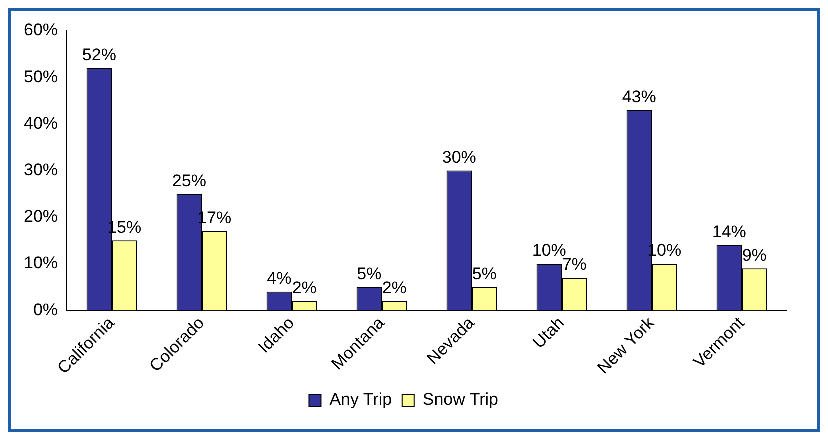  I want to click on y-tick-label: 0%, so click(45, 310).